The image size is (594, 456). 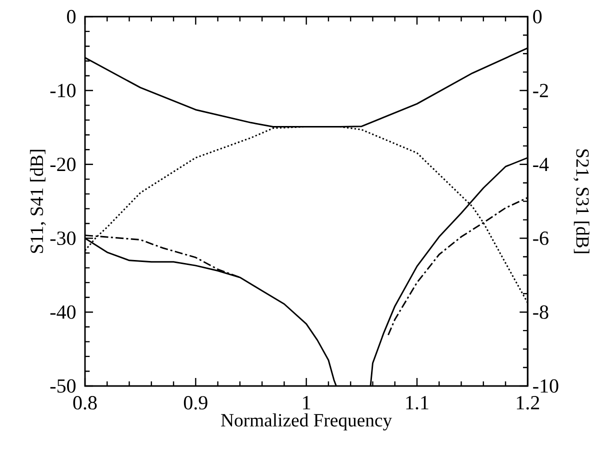 I want to click on y2-axis-title: S21, S31 [dB], so click(x=582, y=201).